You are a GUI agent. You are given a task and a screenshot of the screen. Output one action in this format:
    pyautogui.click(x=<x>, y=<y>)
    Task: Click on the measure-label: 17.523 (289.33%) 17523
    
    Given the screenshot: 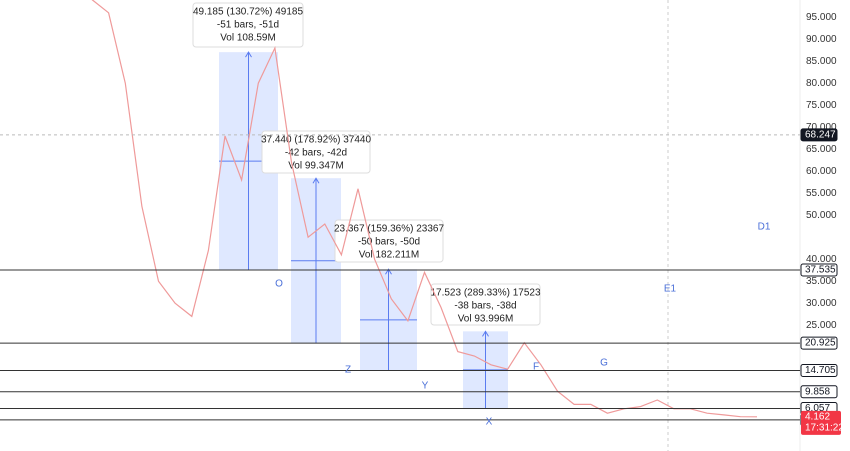 What is the action you would take?
    pyautogui.click(x=485, y=293)
    